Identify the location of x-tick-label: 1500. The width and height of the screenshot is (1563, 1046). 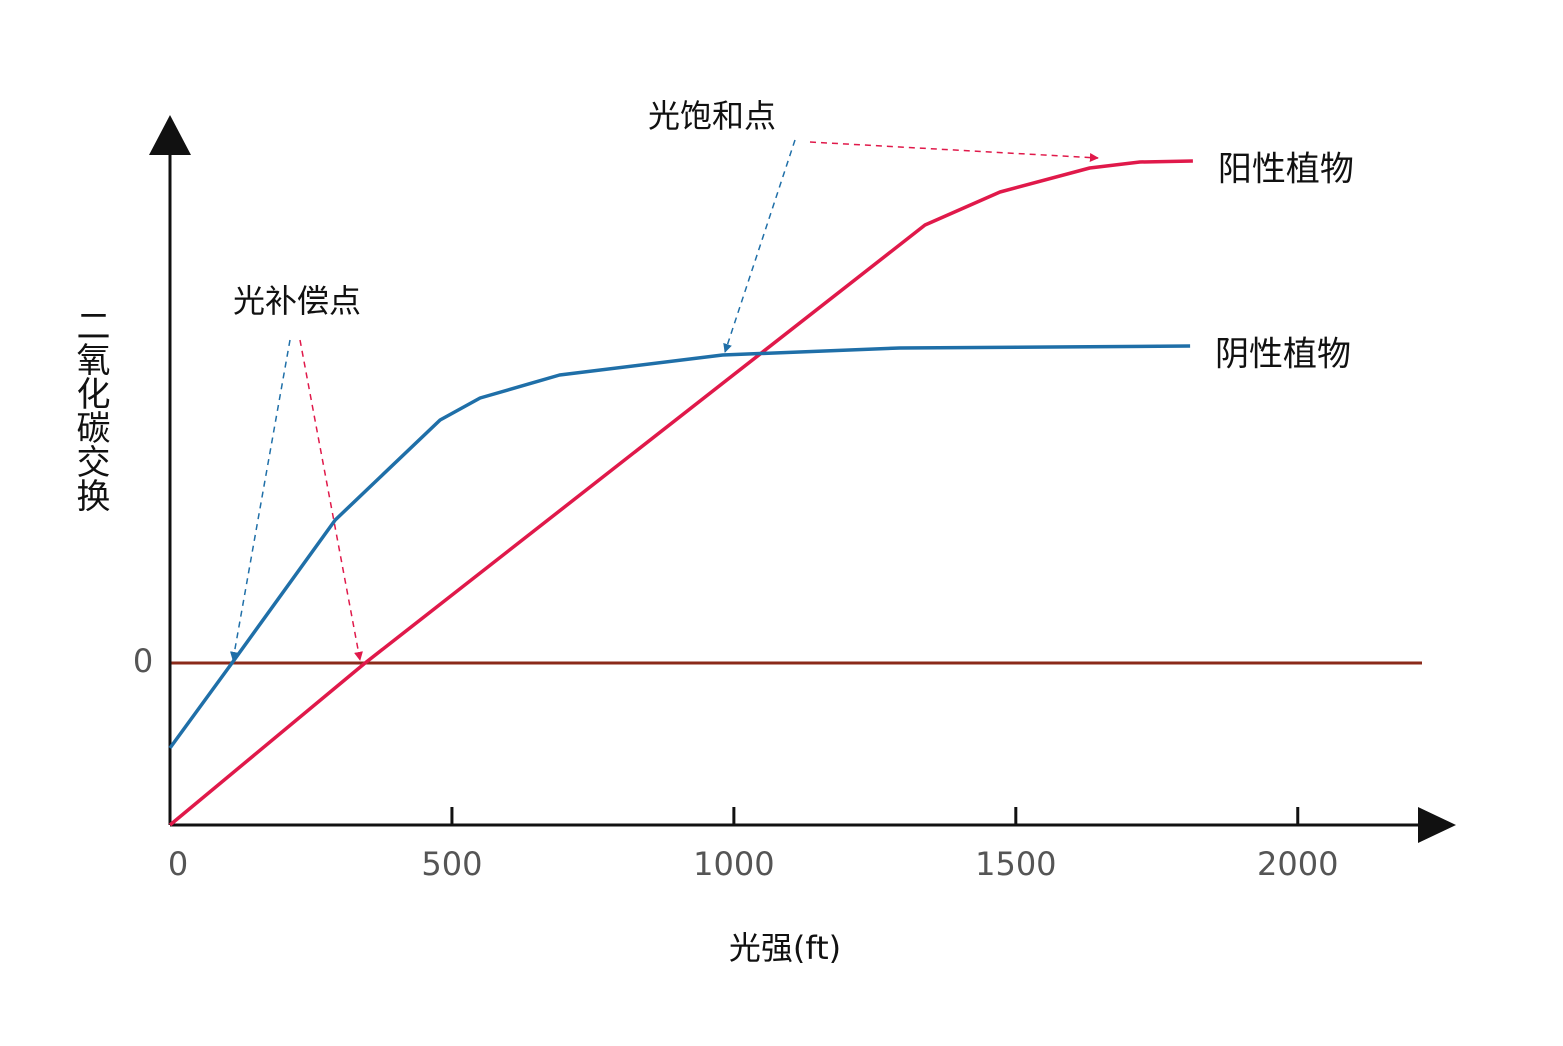
(1015, 864).